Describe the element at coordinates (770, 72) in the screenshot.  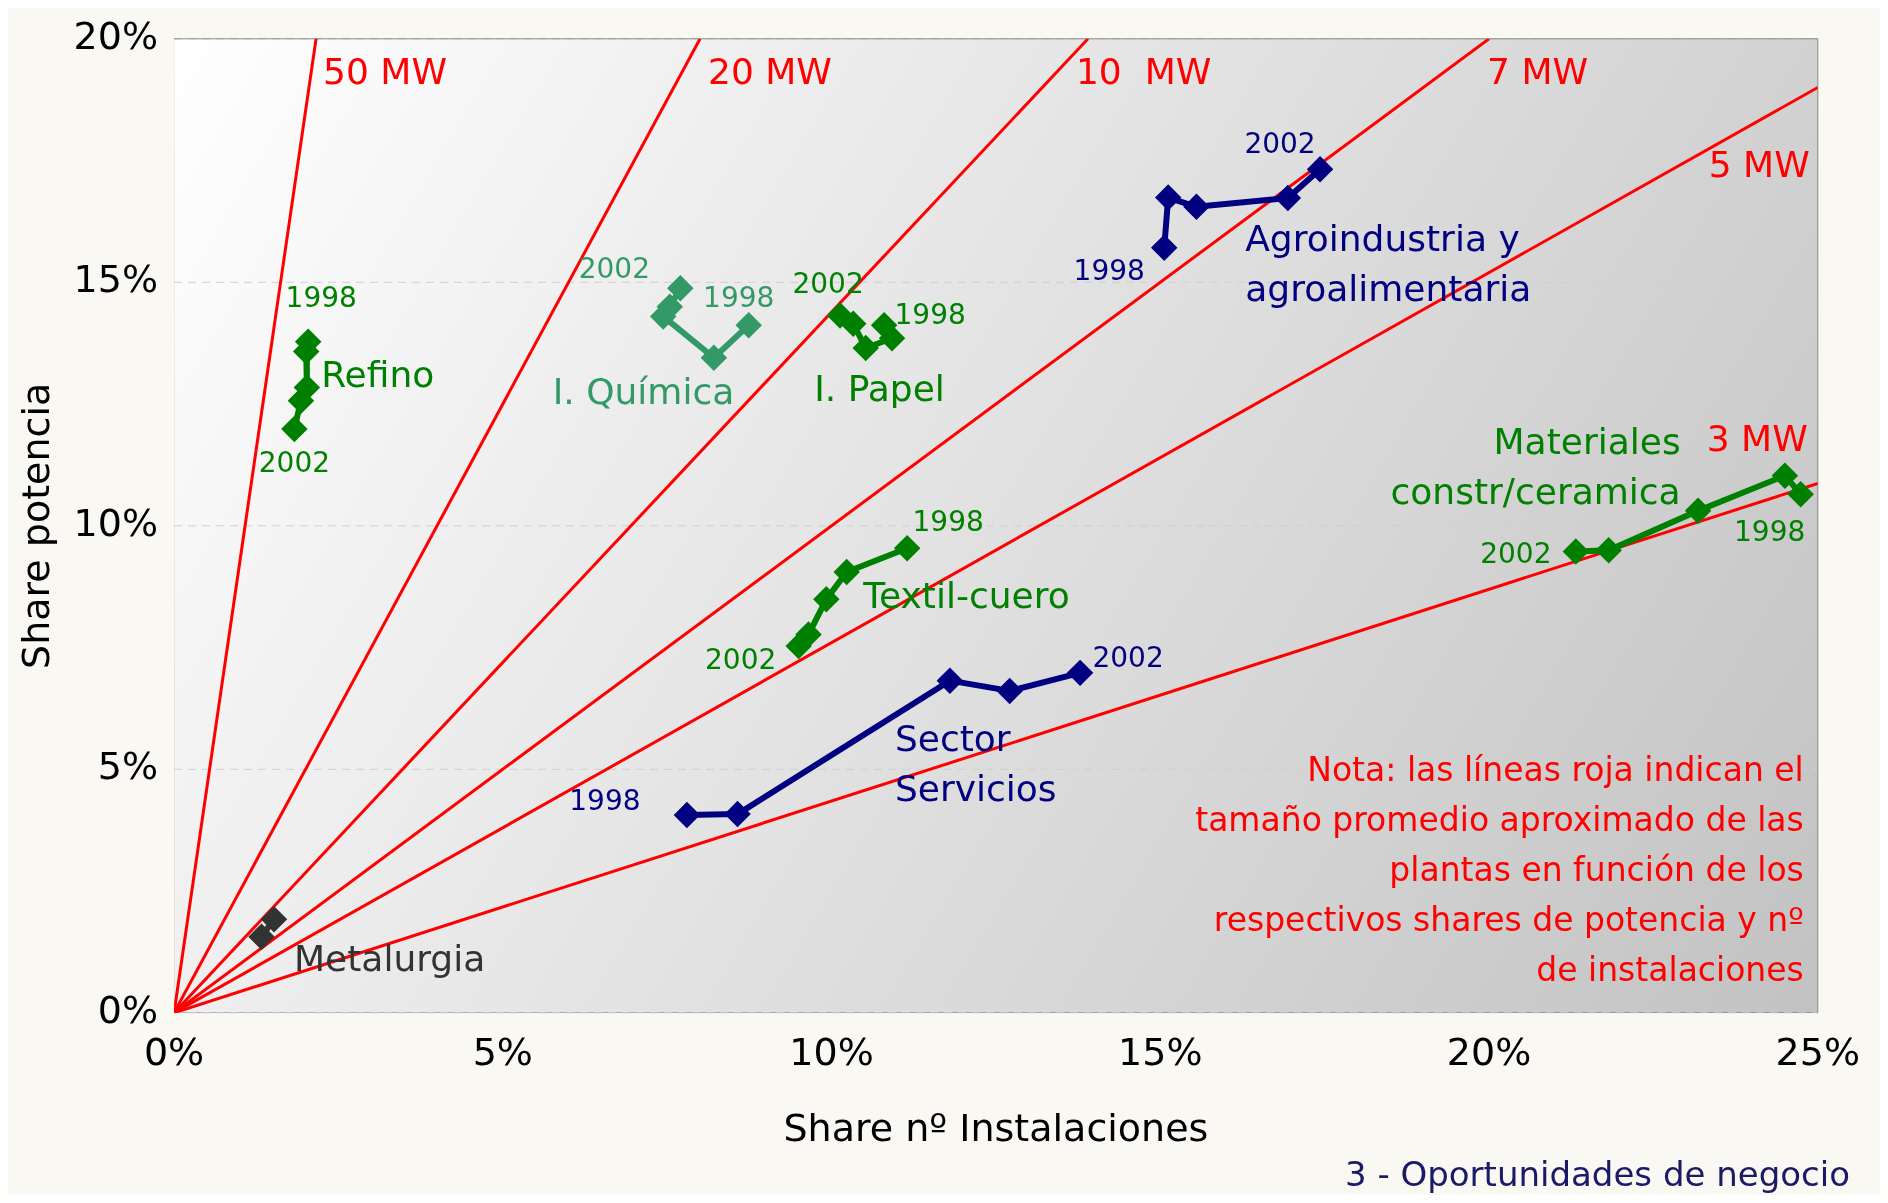
I see `series-label: 20 MW` at that location.